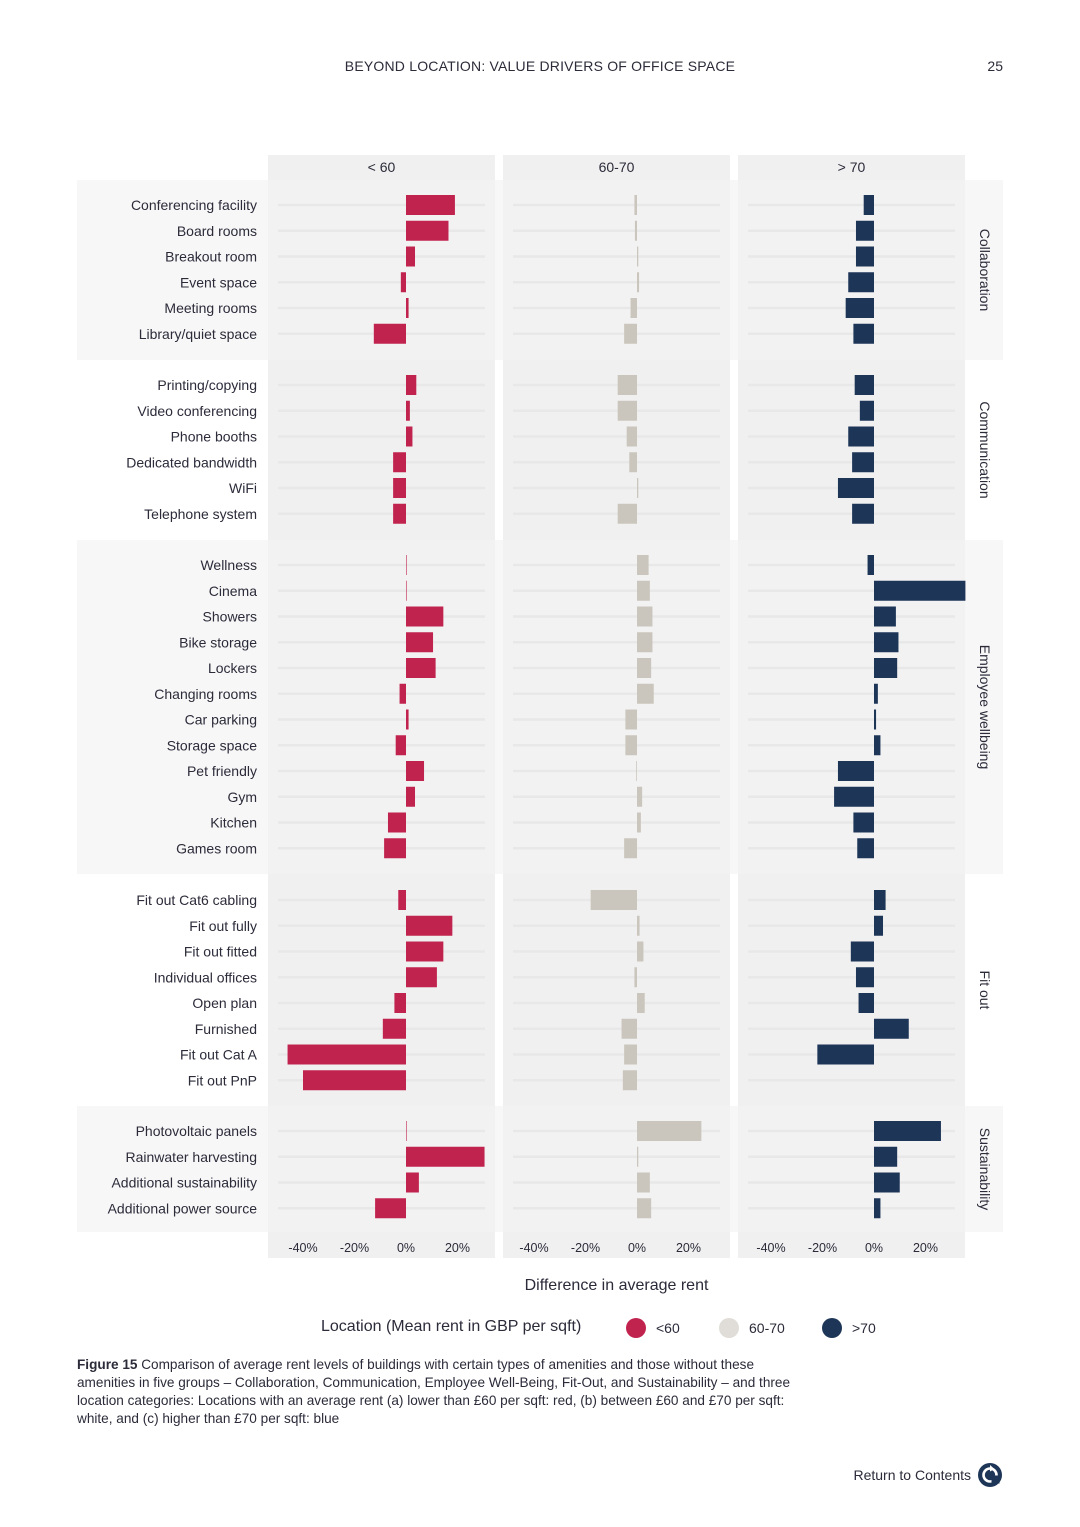 This screenshot has width=1080, height=1527. I want to click on category-label: Furnished, so click(226, 1029).